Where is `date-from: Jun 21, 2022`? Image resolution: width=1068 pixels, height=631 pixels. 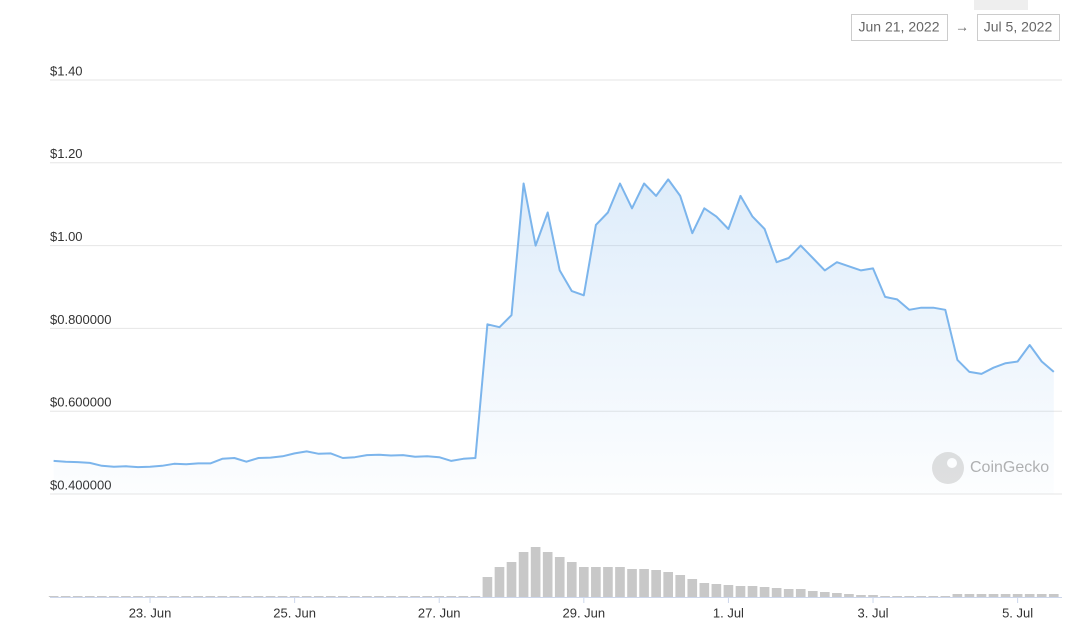
date-from: Jun 21, 2022 is located at coordinates (899, 27).